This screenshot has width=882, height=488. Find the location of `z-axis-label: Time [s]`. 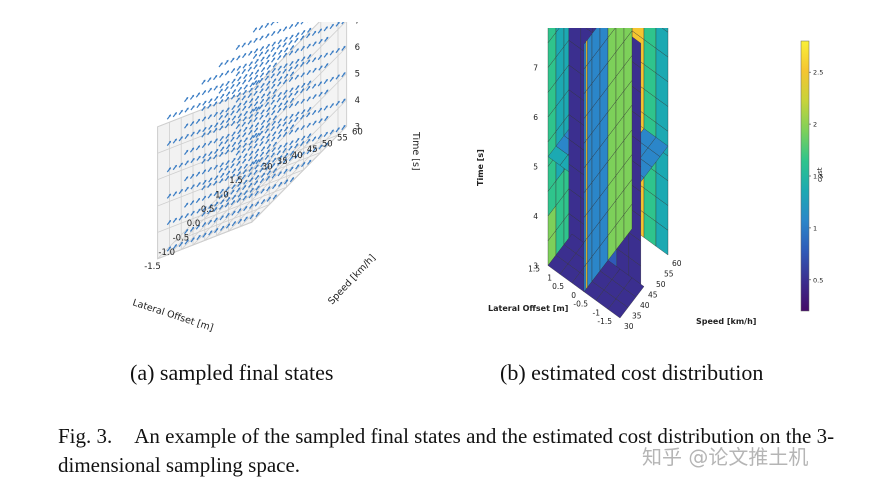

z-axis-label: Time [s] is located at coordinates (480, 167).